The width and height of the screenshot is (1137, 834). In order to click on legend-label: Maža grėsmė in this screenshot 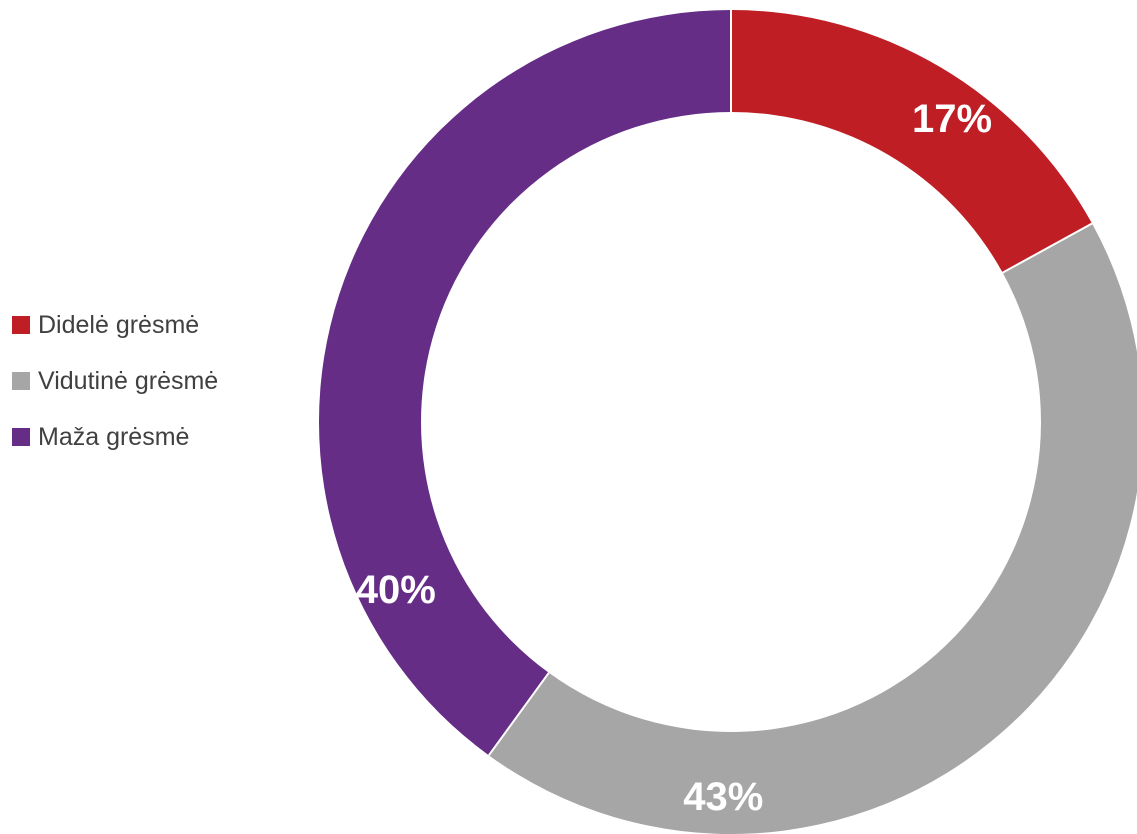, I will do `click(114, 436)`.